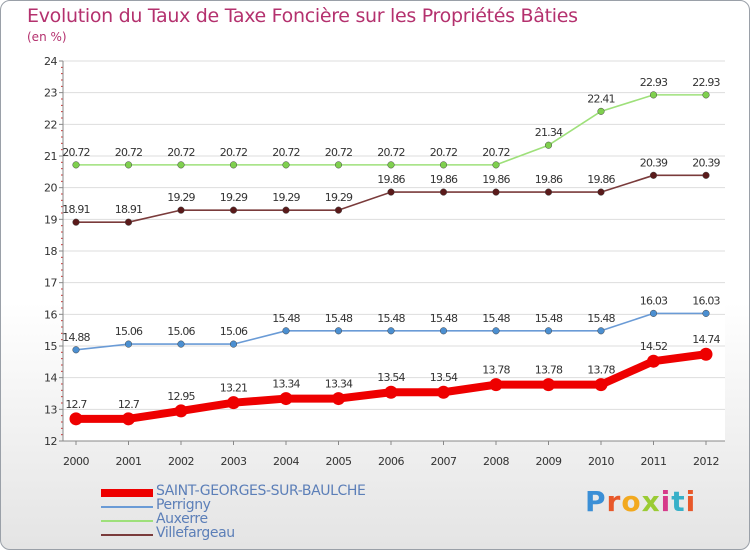 The height and width of the screenshot is (550, 750). Describe the element at coordinates (234, 461) in the screenshot. I see `x-tick-label: 2003` at that location.